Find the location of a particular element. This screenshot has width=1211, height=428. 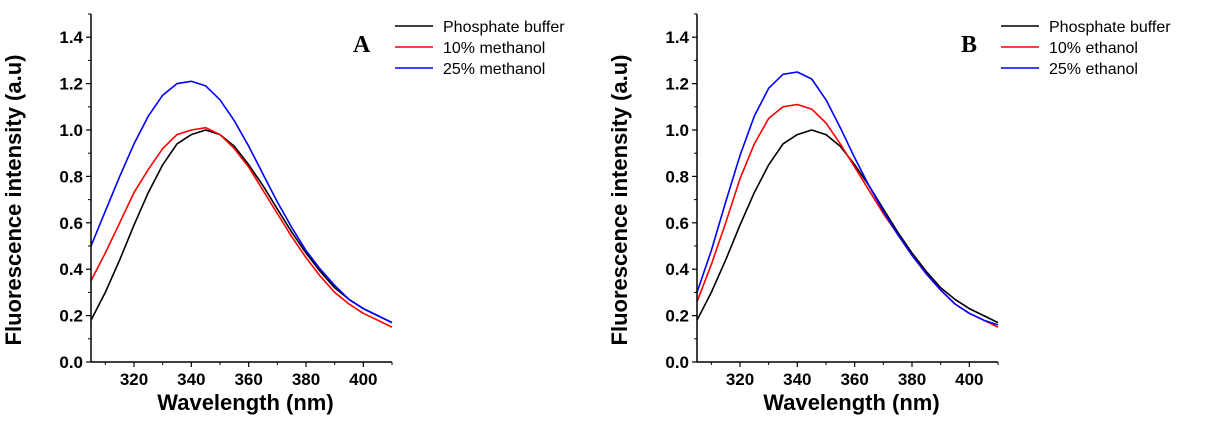

legend-label: 25% methanol is located at coordinates (494, 69).